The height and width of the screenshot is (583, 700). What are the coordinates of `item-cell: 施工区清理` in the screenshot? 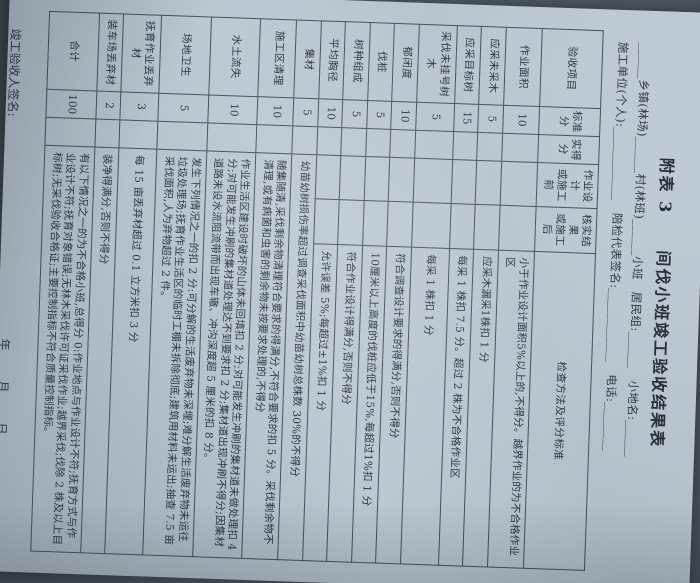 It's located at (277, 58).